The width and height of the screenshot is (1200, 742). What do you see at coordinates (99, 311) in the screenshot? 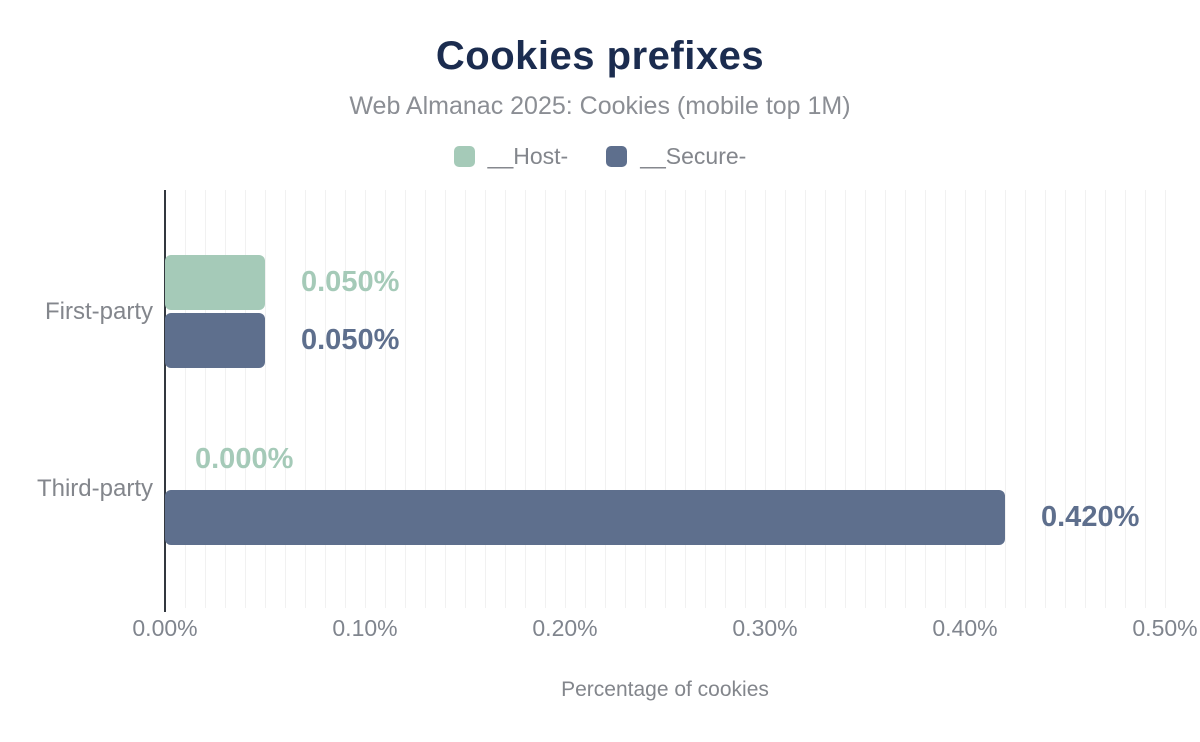
I see `category-label-first-party: First-party` at bounding box center [99, 311].